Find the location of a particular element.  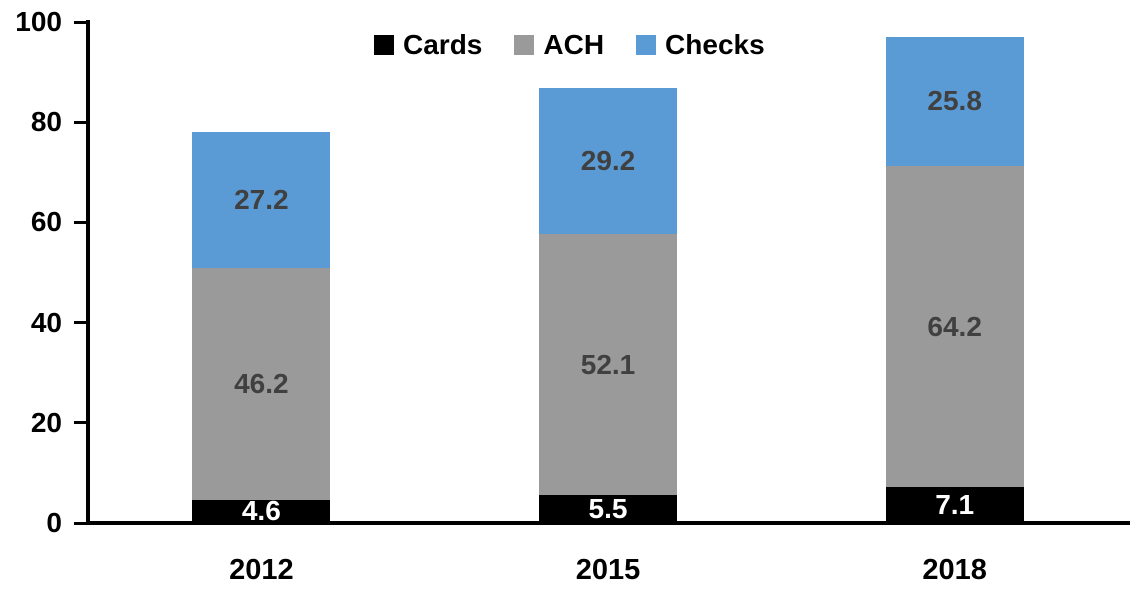

y-axis-tick-label: 0 is located at coordinates (54, 522).